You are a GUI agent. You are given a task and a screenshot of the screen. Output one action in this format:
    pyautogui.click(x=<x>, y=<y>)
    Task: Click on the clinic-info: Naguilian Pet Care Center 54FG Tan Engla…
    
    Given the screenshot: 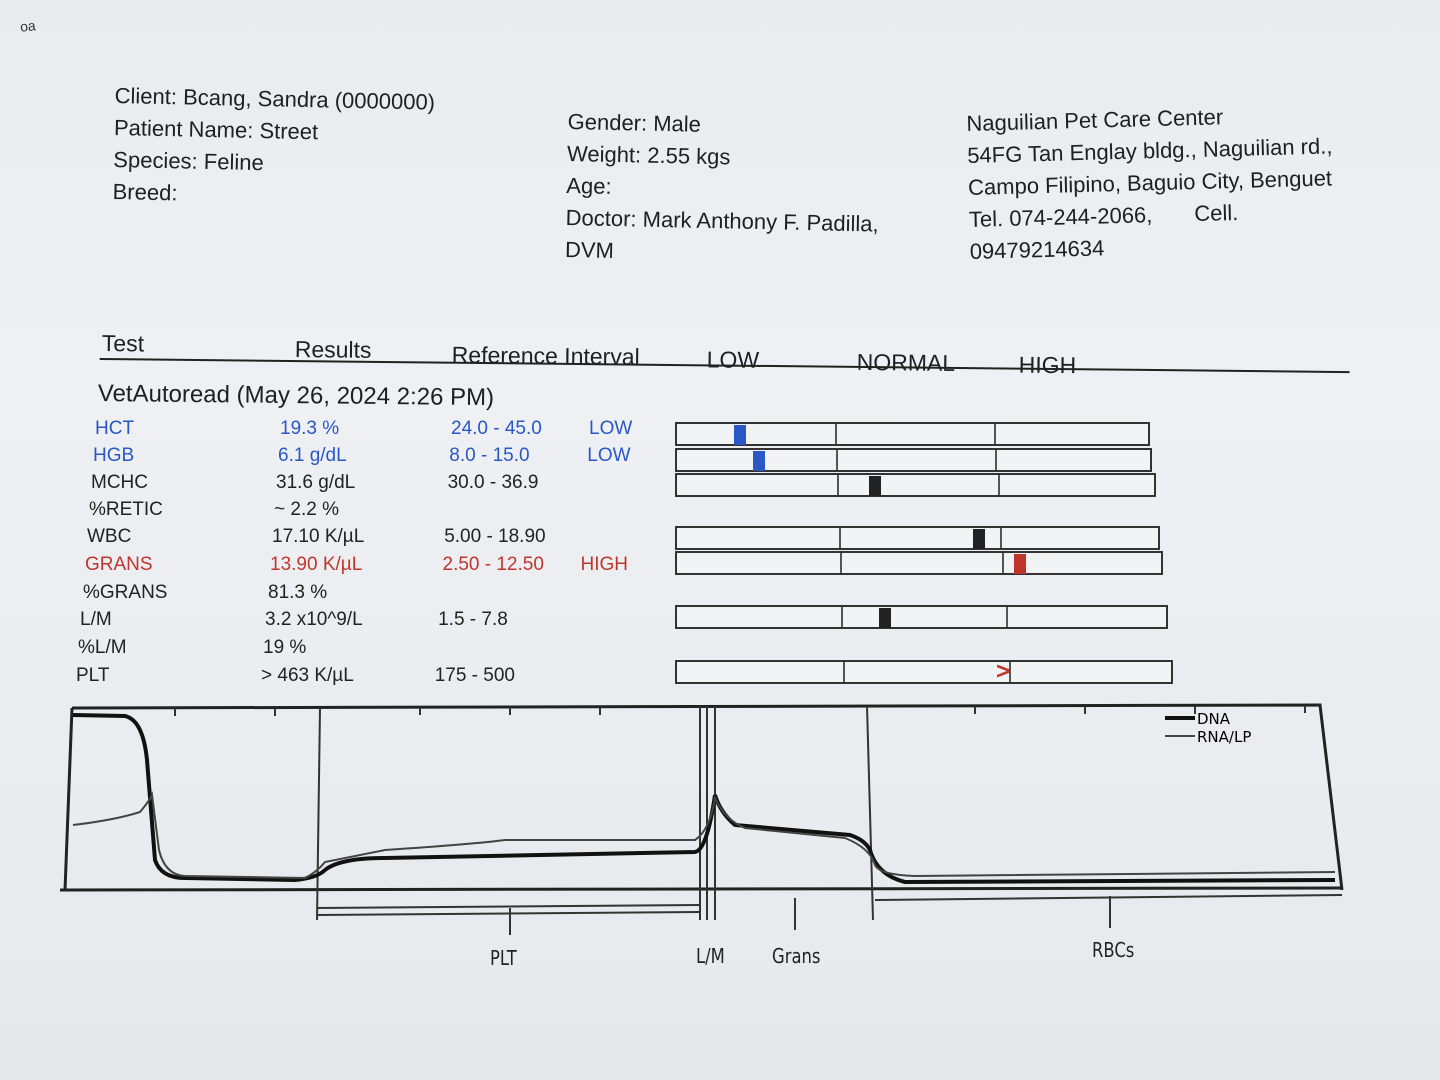 What is the action you would take?
    pyautogui.click(x=1158, y=183)
    